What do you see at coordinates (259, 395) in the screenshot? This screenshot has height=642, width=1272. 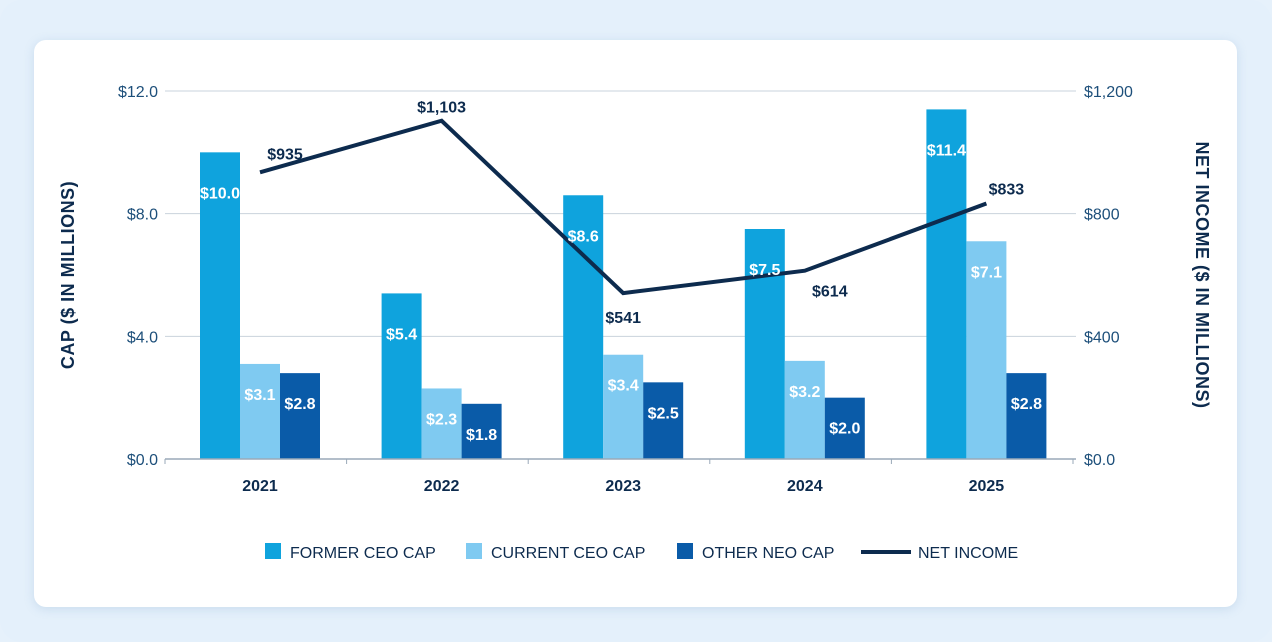 I see `bar-value-label: $3.1` at bounding box center [259, 395].